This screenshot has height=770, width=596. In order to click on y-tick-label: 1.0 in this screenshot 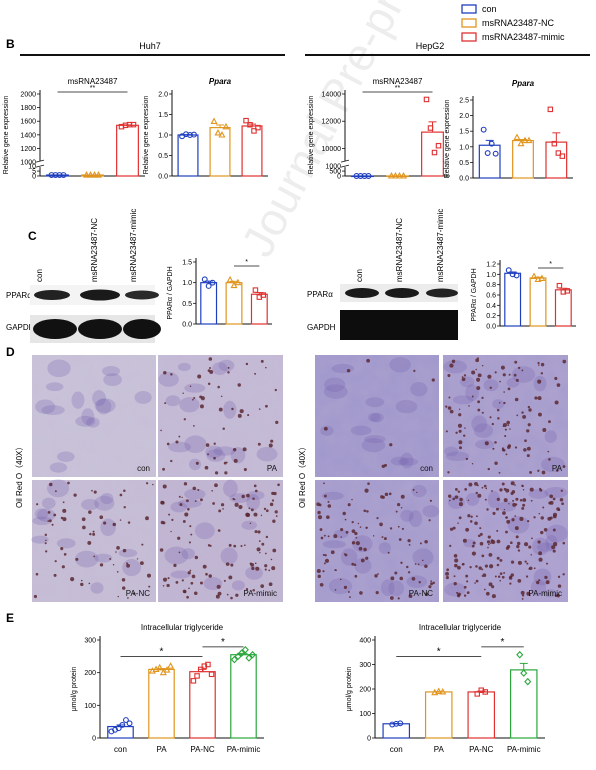, I will do `click(464, 147)`.